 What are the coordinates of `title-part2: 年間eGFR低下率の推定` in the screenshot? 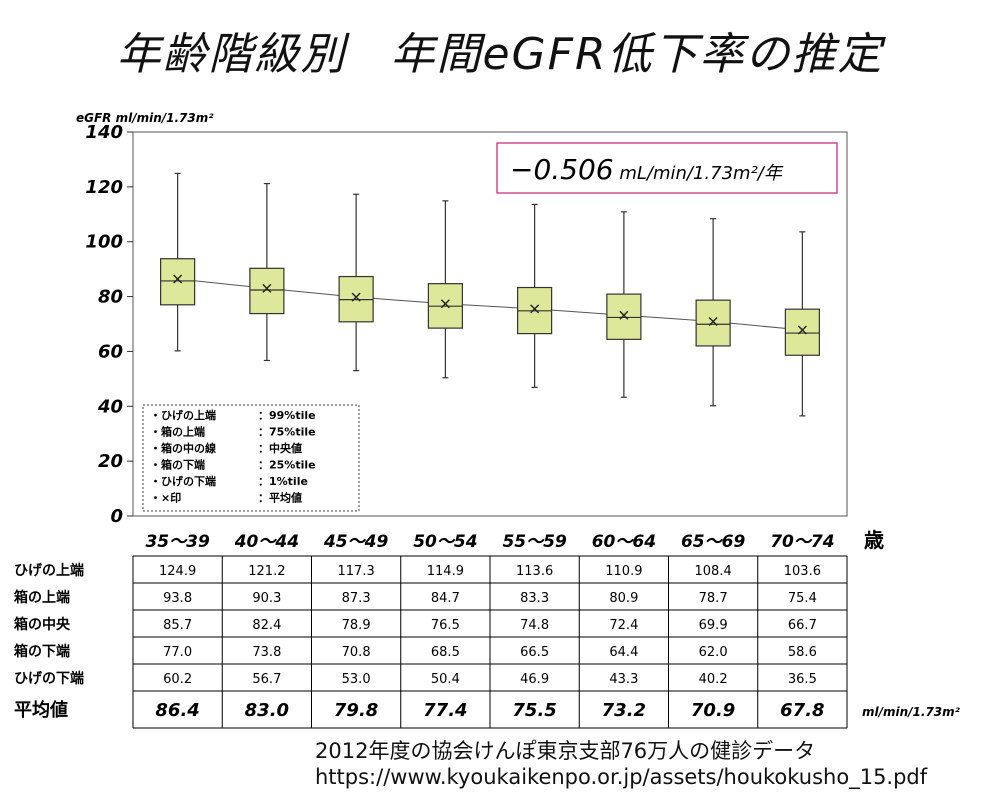 It's located at (637, 54).